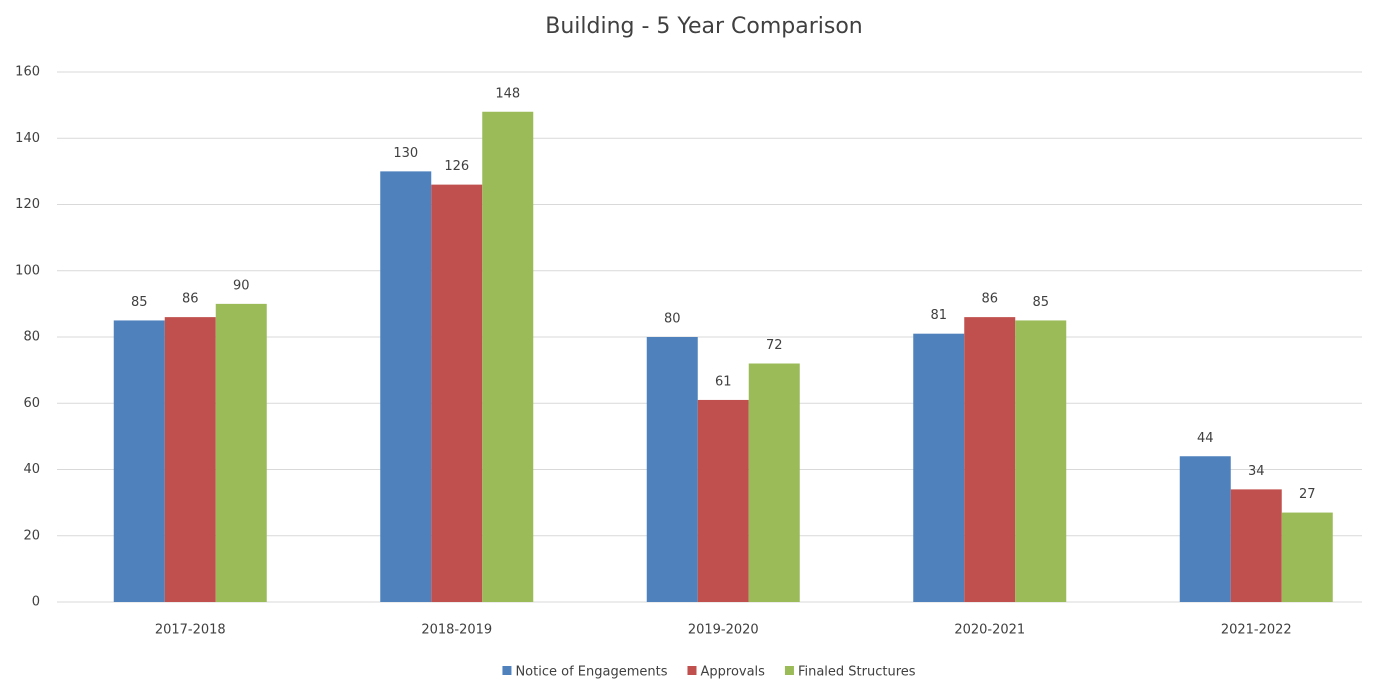 This screenshot has width=1377, height=681. Describe the element at coordinates (241, 285) in the screenshot. I see `data-label: 90` at that location.